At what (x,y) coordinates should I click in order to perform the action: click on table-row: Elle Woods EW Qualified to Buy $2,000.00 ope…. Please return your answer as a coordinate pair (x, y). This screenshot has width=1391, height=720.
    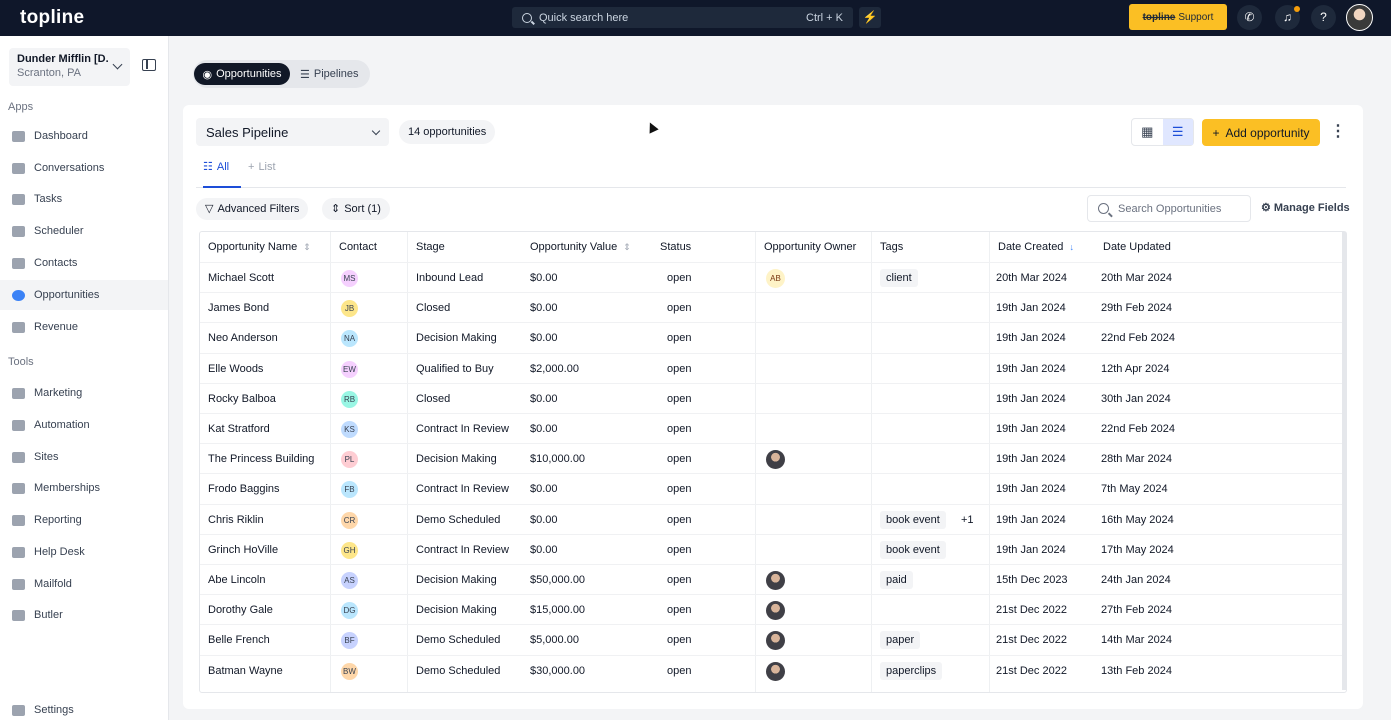
    Looking at the image, I should click on (771, 367).